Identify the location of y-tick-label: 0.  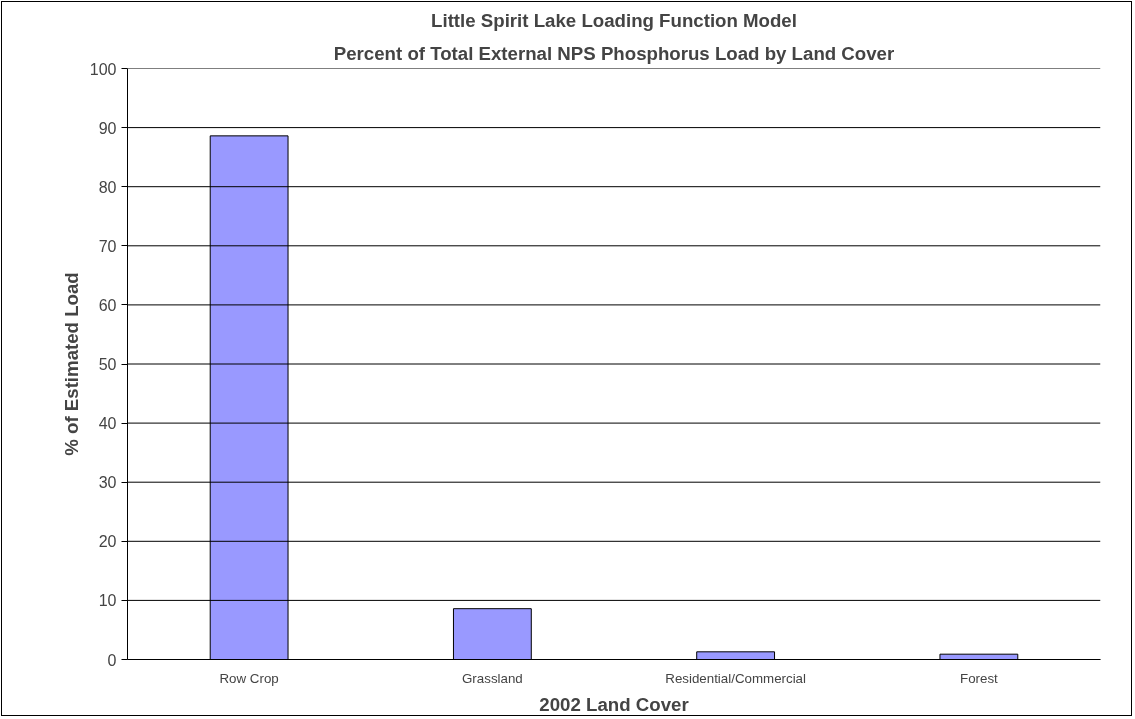
(112, 660).